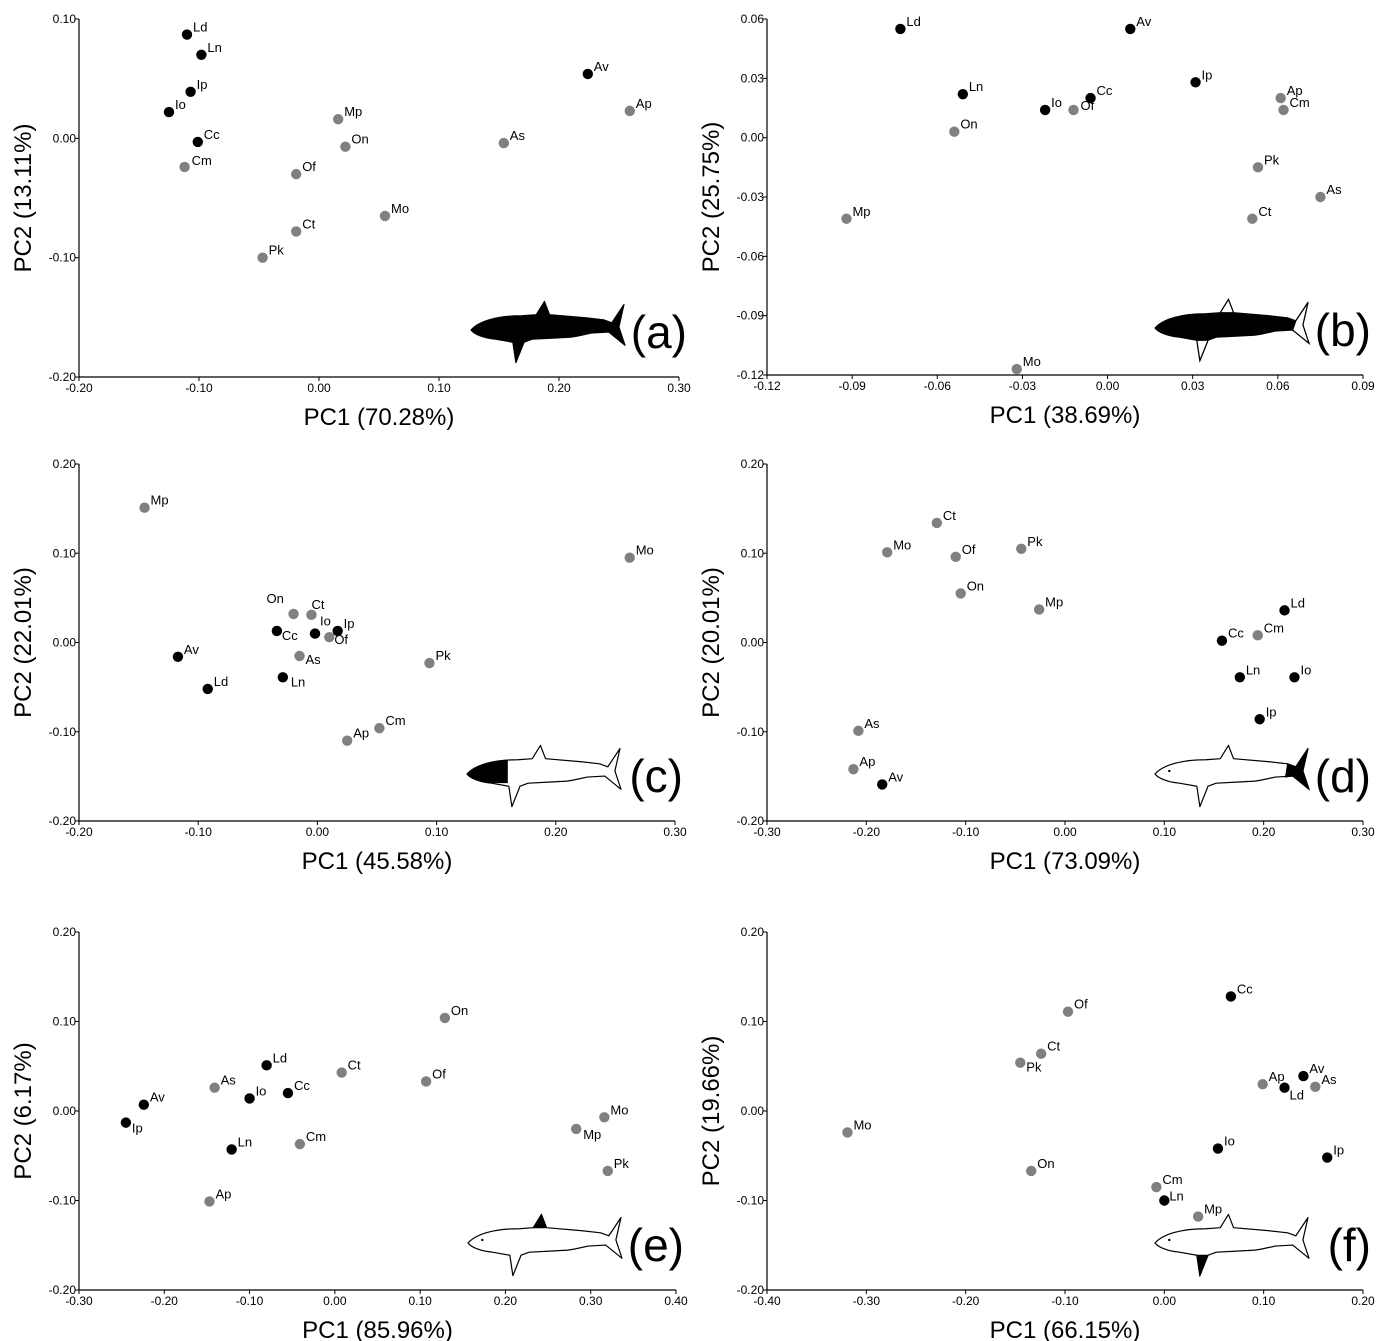 This screenshot has width=1390, height=1341. What do you see at coordinates (1257, 635) in the screenshot?
I see `data-point-cm` at bounding box center [1257, 635].